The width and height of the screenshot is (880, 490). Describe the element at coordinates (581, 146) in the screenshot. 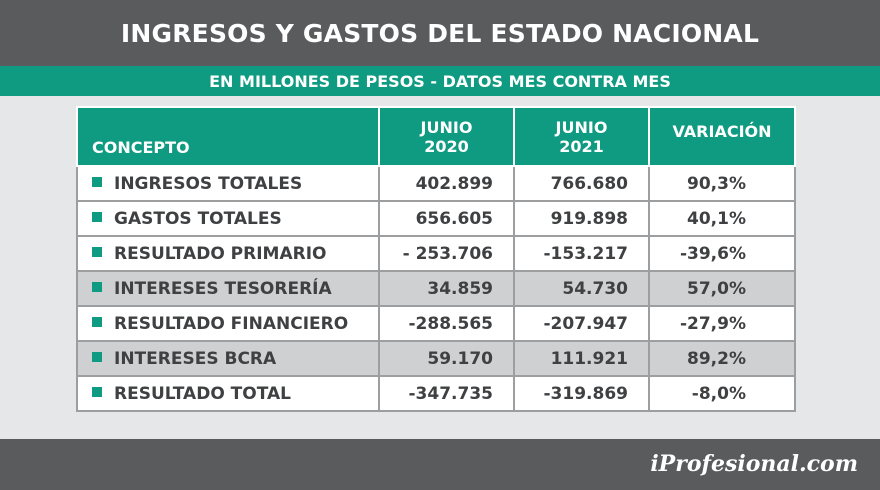

I see `header-junio-2021-line2: 2021` at that location.